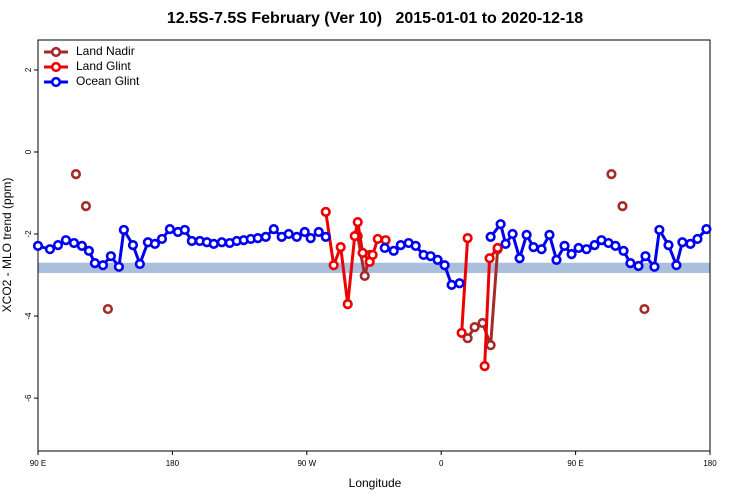 The image size is (750, 500). Describe the element at coordinates (28, 398) in the screenshot. I see `y-tick-label: -6` at that location.